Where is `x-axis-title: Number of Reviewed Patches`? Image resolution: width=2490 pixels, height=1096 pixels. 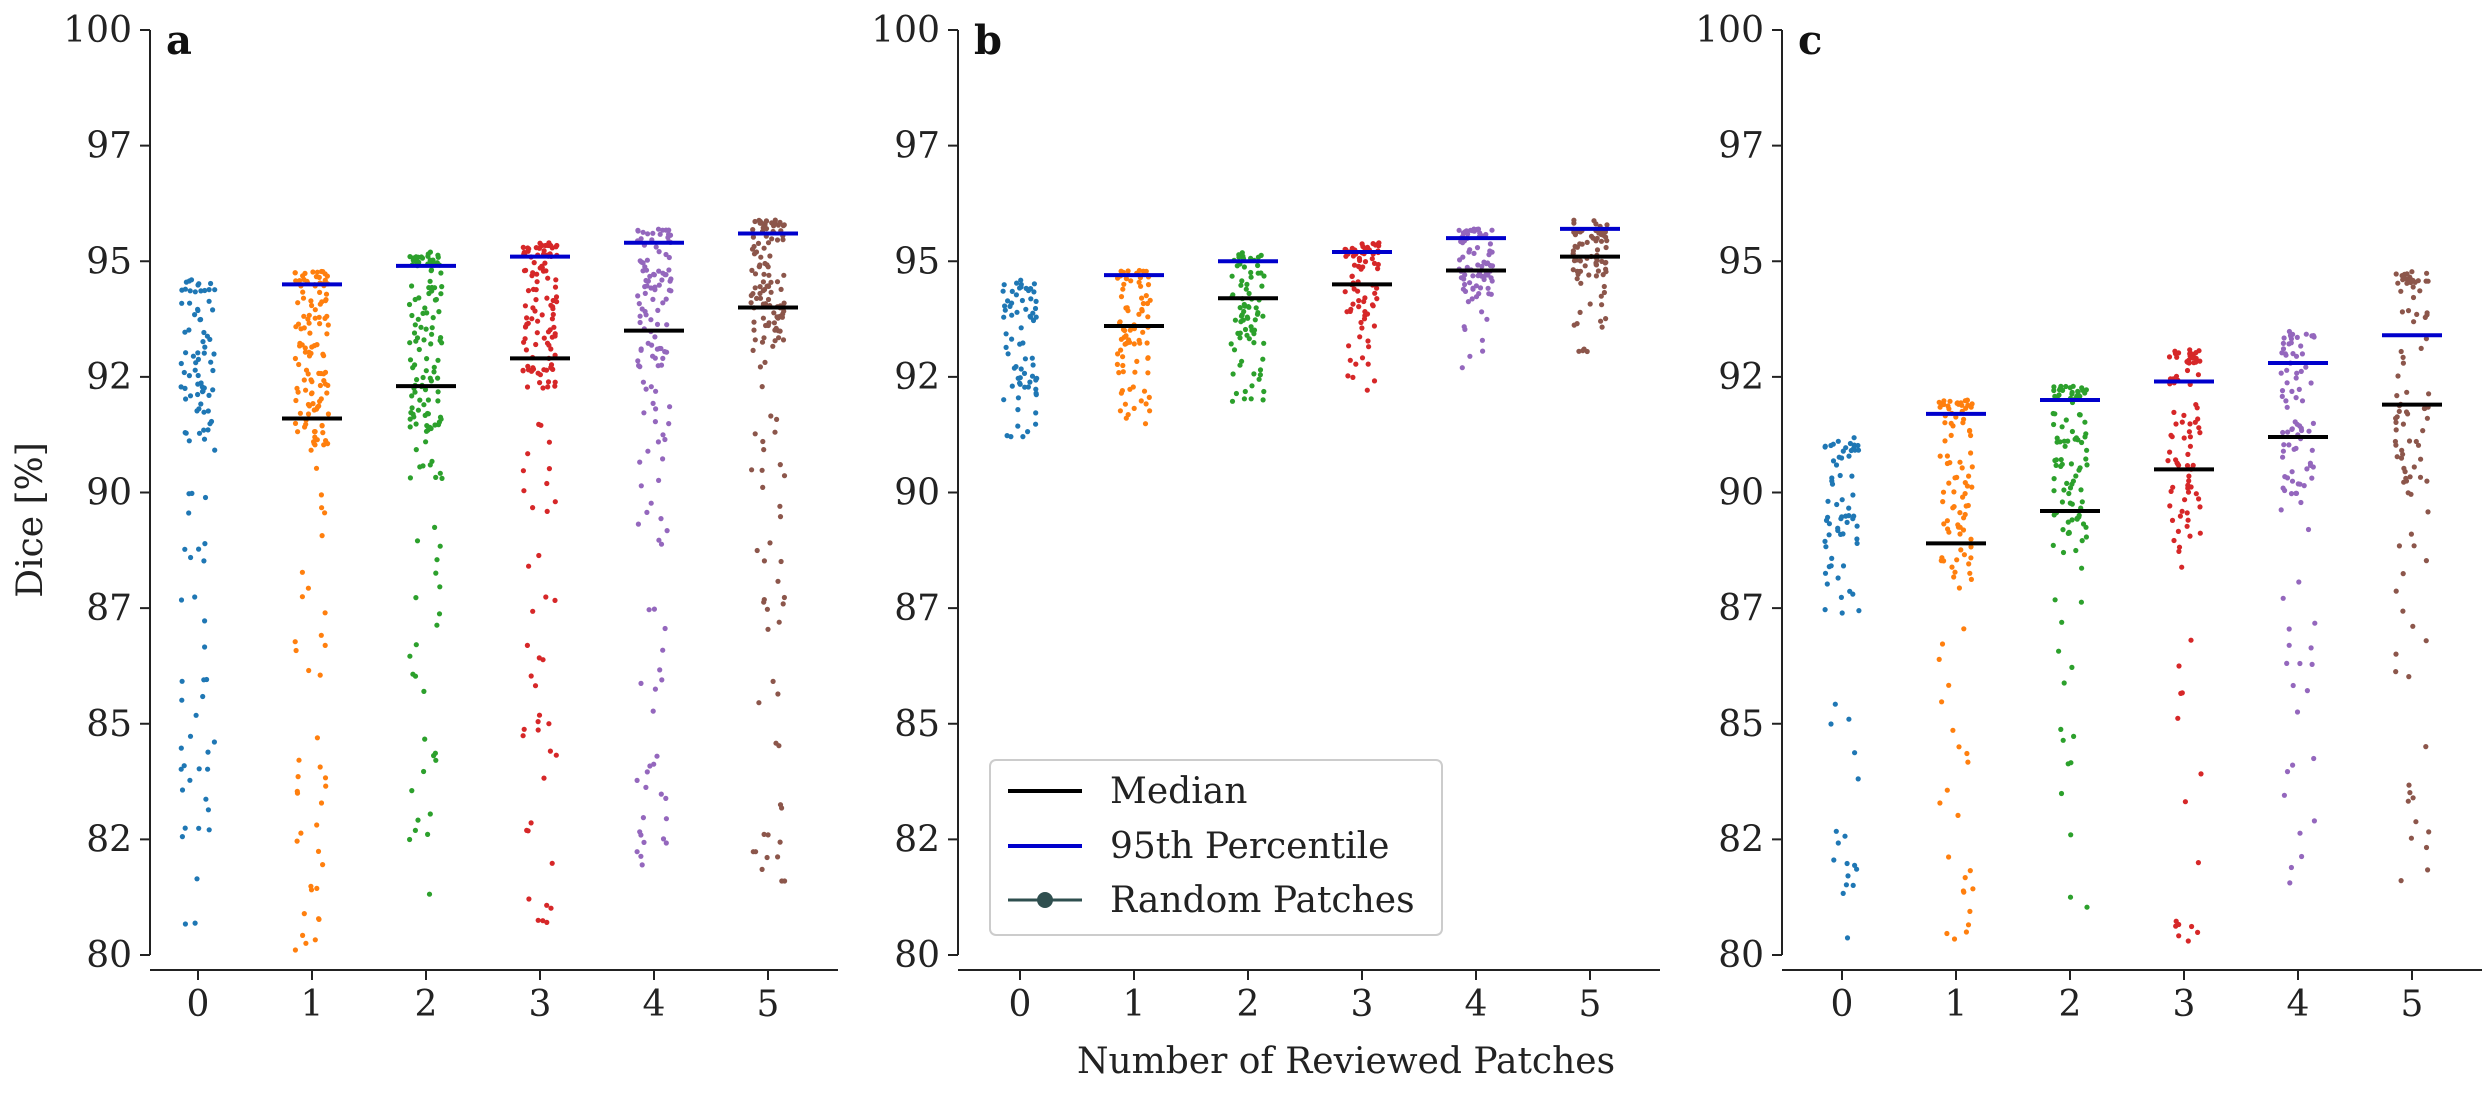 x-axis-title: Number of Reviewed Patches is located at coordinates (1346, 1061).